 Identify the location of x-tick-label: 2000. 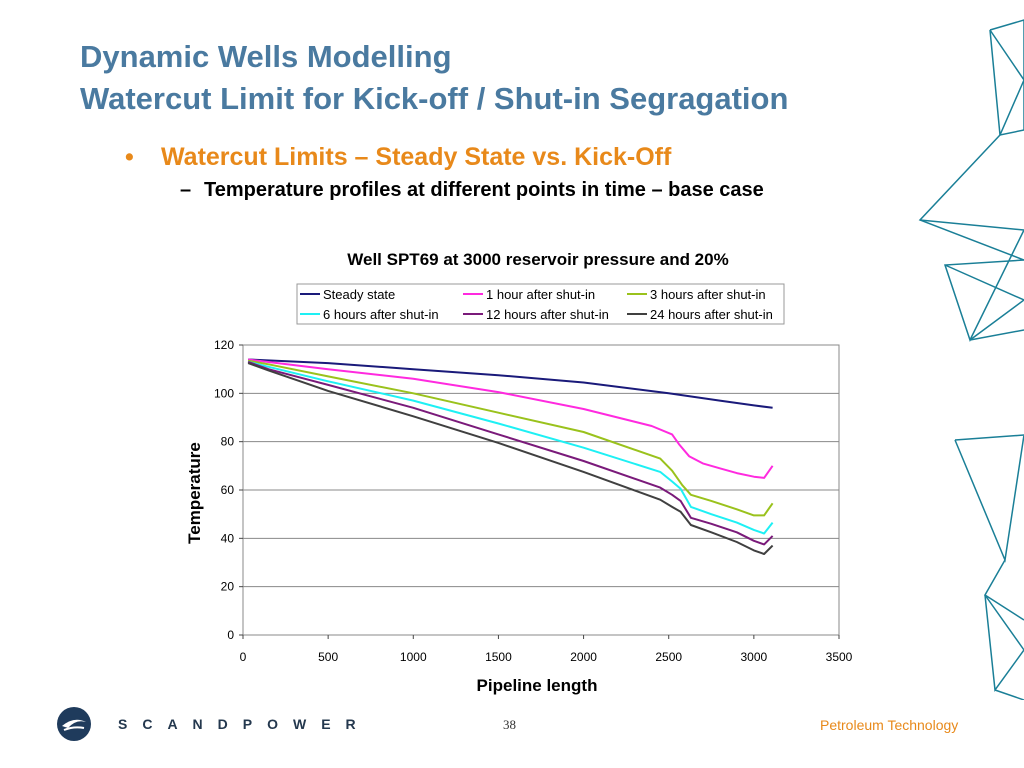
(583, 657).